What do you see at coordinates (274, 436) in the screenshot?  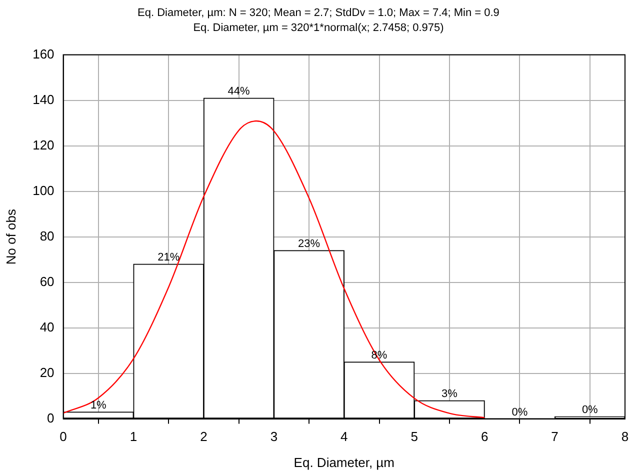 I see `x-tick-label: 3` at bounding box center [274, 436].